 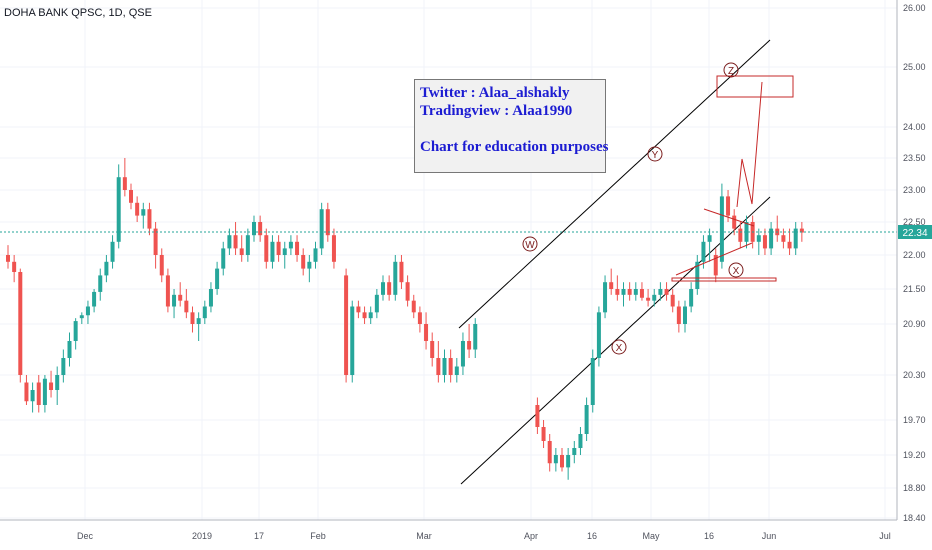 What do you see at coordinates (78, 13) in the screenshot?
I see `symbol-title: DOHA BANK QPSC, 1D, QSE` at bounding box center [78, 13].